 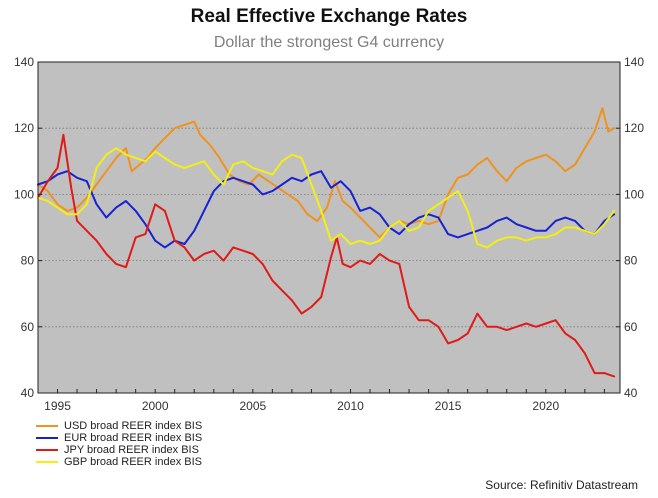 I want to click on legend-item-eur: EUR broad REER index BIS, so click(x=119, y=438).